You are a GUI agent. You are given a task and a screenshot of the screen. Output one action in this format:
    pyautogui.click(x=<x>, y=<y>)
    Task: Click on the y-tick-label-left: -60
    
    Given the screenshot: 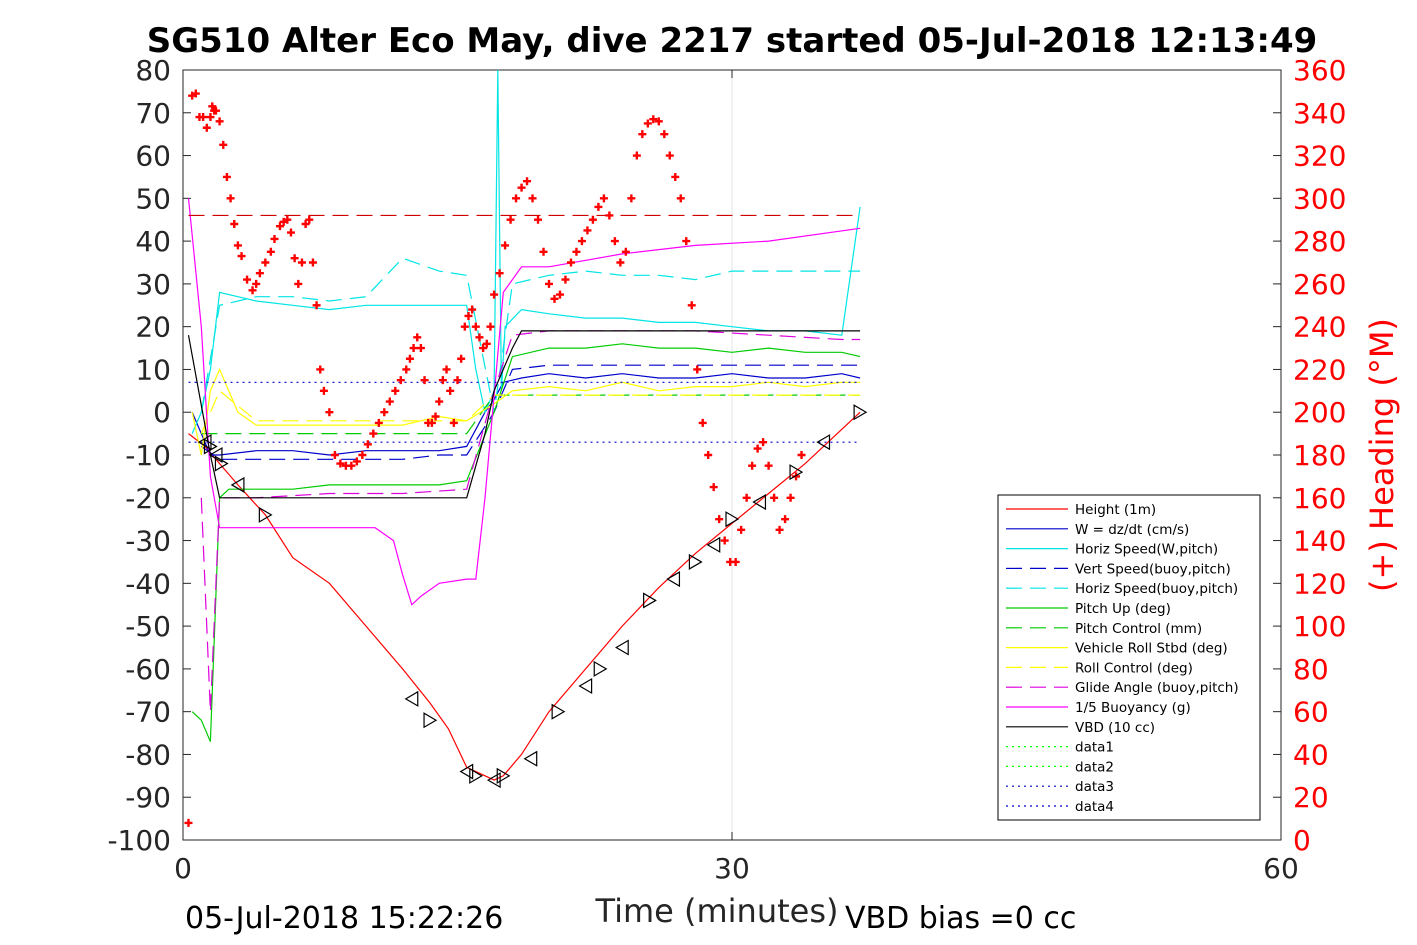 What is the action you would take?
    pyautogui.click(x=148, y=669)
    